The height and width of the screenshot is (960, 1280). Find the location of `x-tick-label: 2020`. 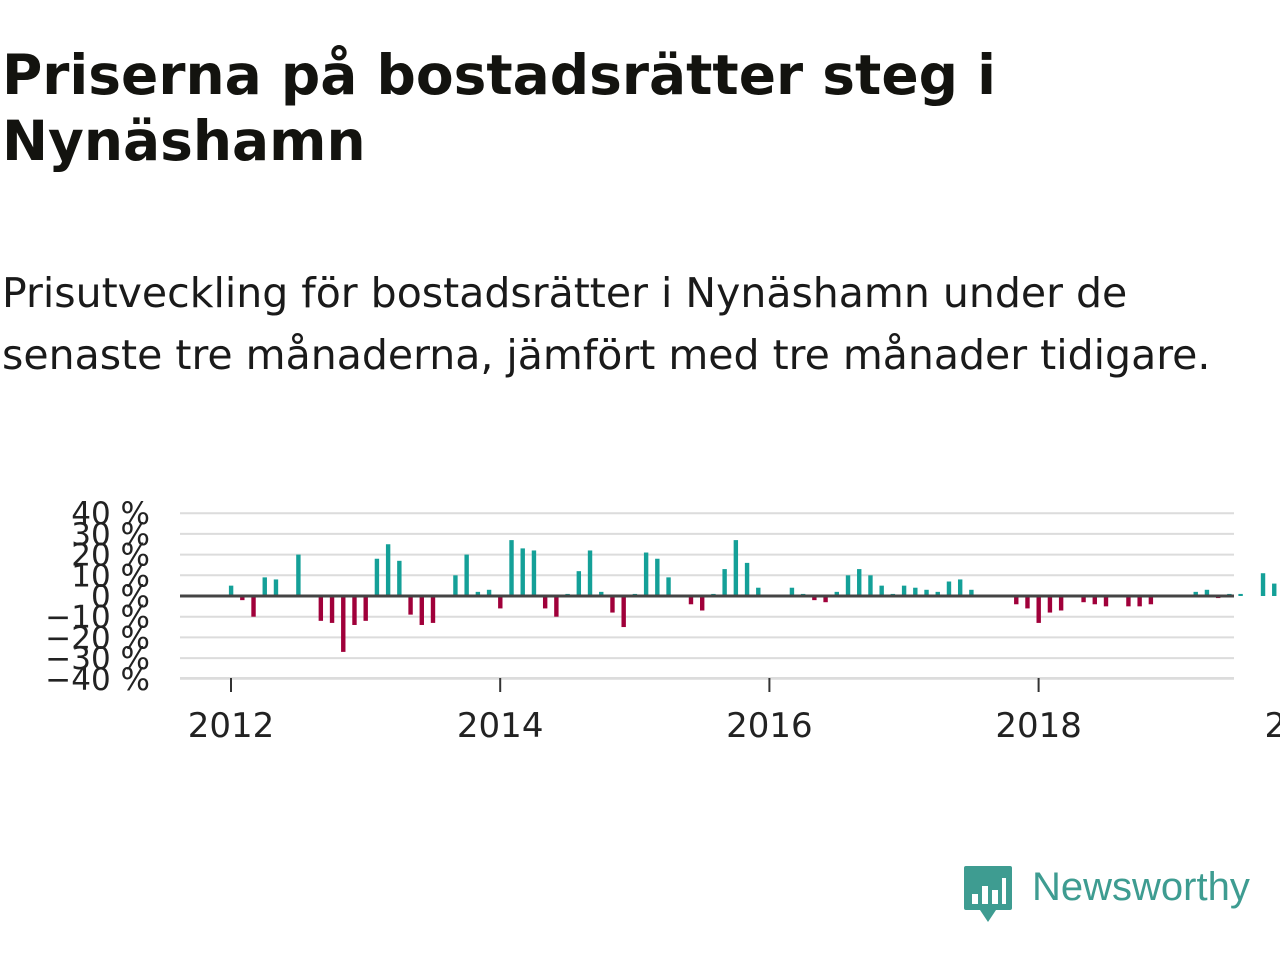

x-tick-label: 2020 is located at coordinates (1272, 726).